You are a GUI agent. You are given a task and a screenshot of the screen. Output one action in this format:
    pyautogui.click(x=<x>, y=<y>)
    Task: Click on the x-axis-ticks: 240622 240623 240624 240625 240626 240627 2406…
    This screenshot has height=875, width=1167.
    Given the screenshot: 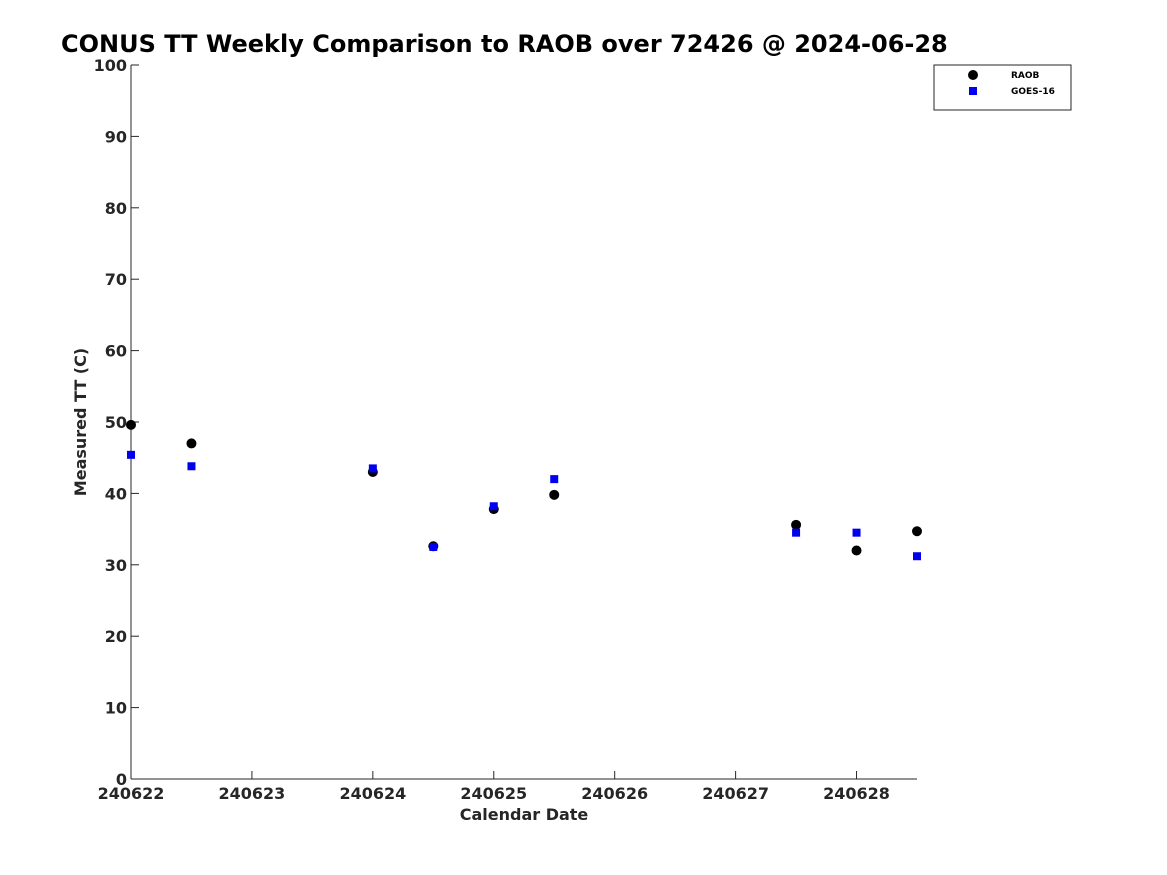 What is the action you would take?
    pyautogui.click(x=494, y=787)
    